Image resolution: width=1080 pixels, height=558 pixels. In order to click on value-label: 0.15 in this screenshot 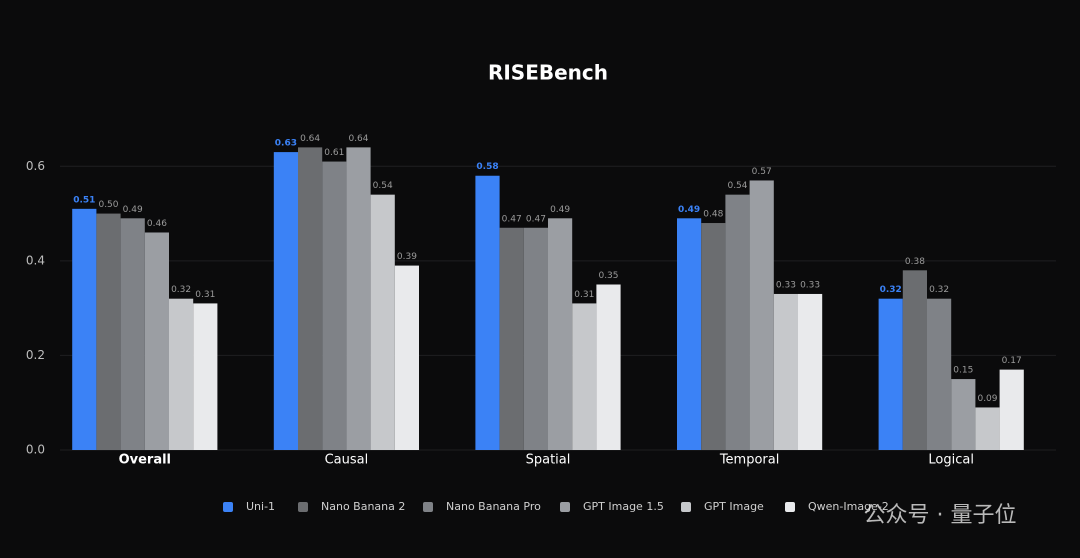, I will do `click(963, 371)`.